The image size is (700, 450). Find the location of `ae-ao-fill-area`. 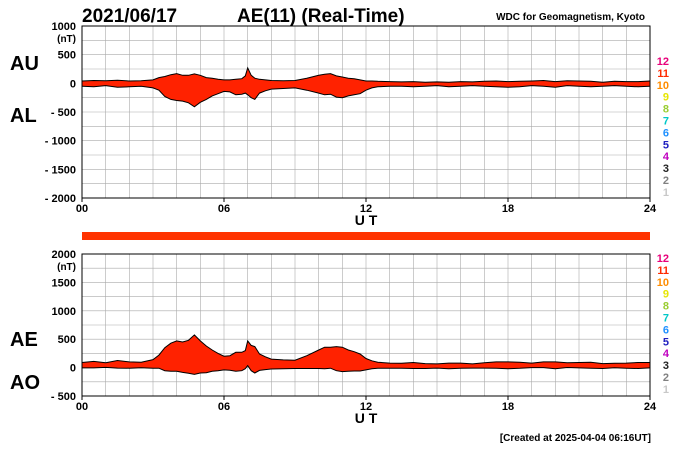

ae-ao-fill-area is located at coordinates (366, 354).